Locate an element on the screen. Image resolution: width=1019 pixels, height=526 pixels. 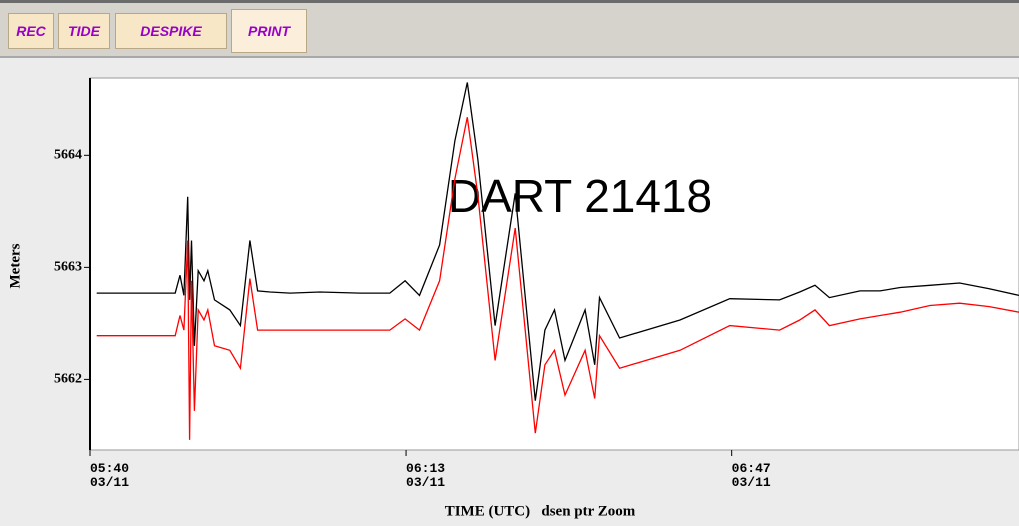
despike-button: DESPIKE is located at coordinates (171, 31).